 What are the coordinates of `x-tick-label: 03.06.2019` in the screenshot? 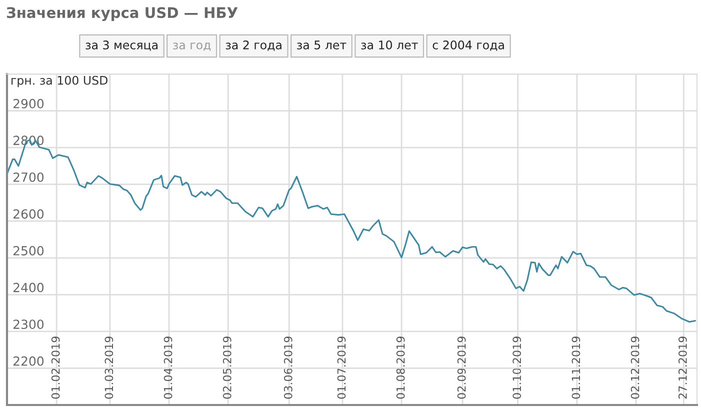 It's located at (288, 367).